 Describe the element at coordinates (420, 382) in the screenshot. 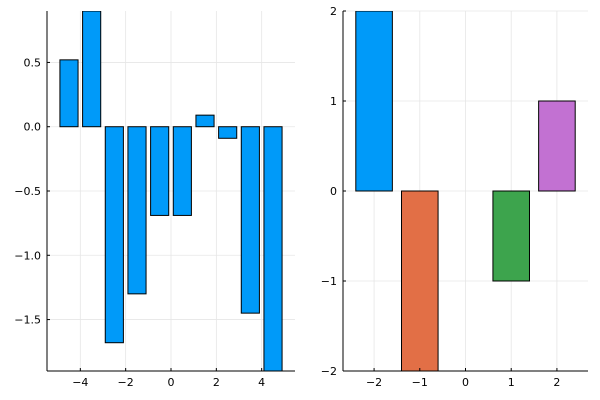

I see `x-tick-label: −1` at that location.